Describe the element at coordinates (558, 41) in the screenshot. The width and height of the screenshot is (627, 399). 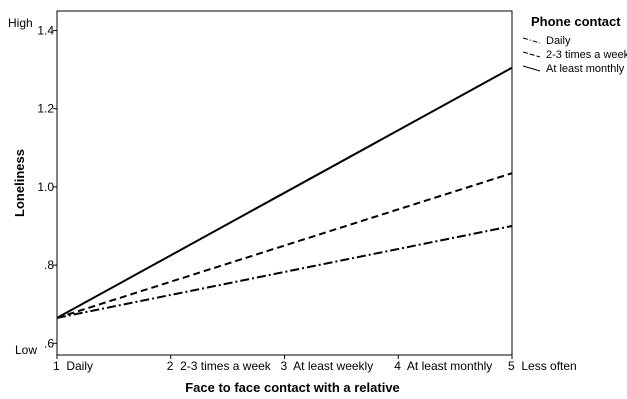
I see `legend-label: Daily` at that location.